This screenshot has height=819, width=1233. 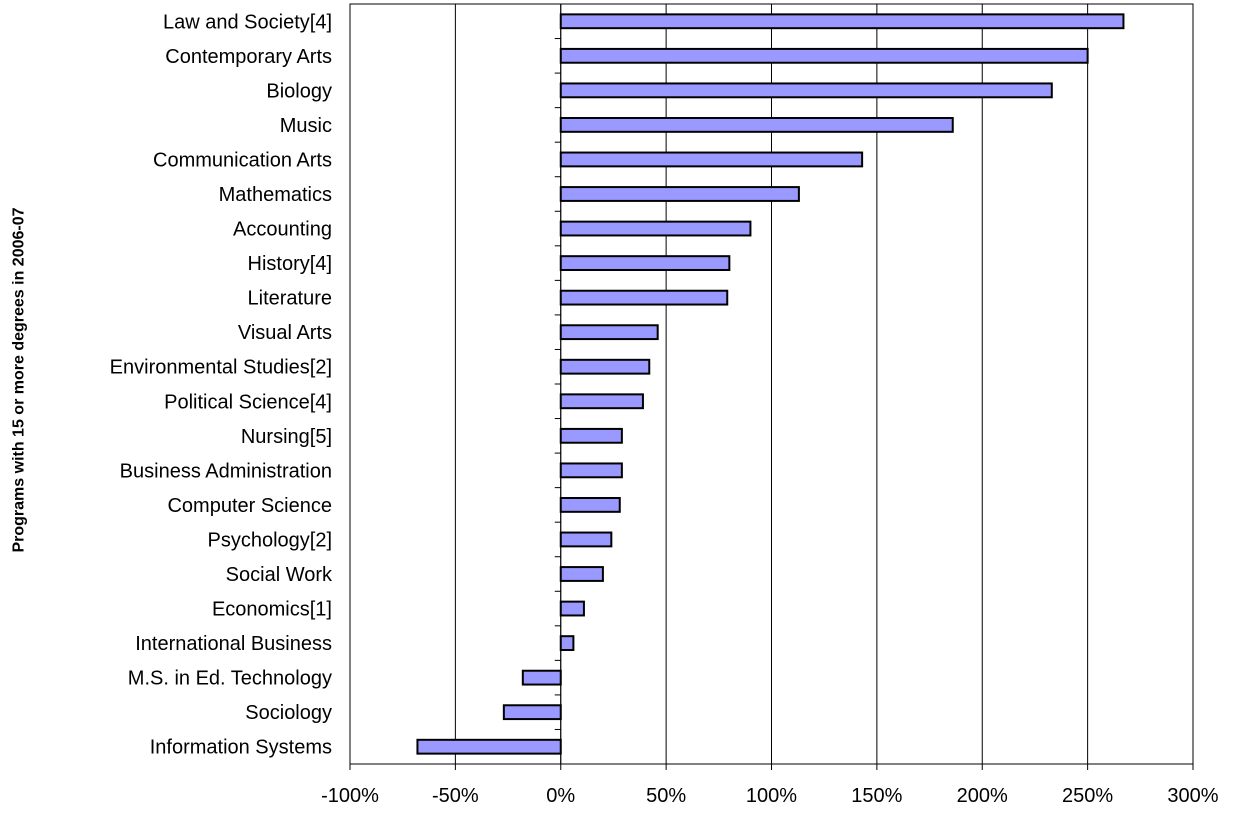 I want to click on x-tick-label: -50%, so click(x=455, y=796).